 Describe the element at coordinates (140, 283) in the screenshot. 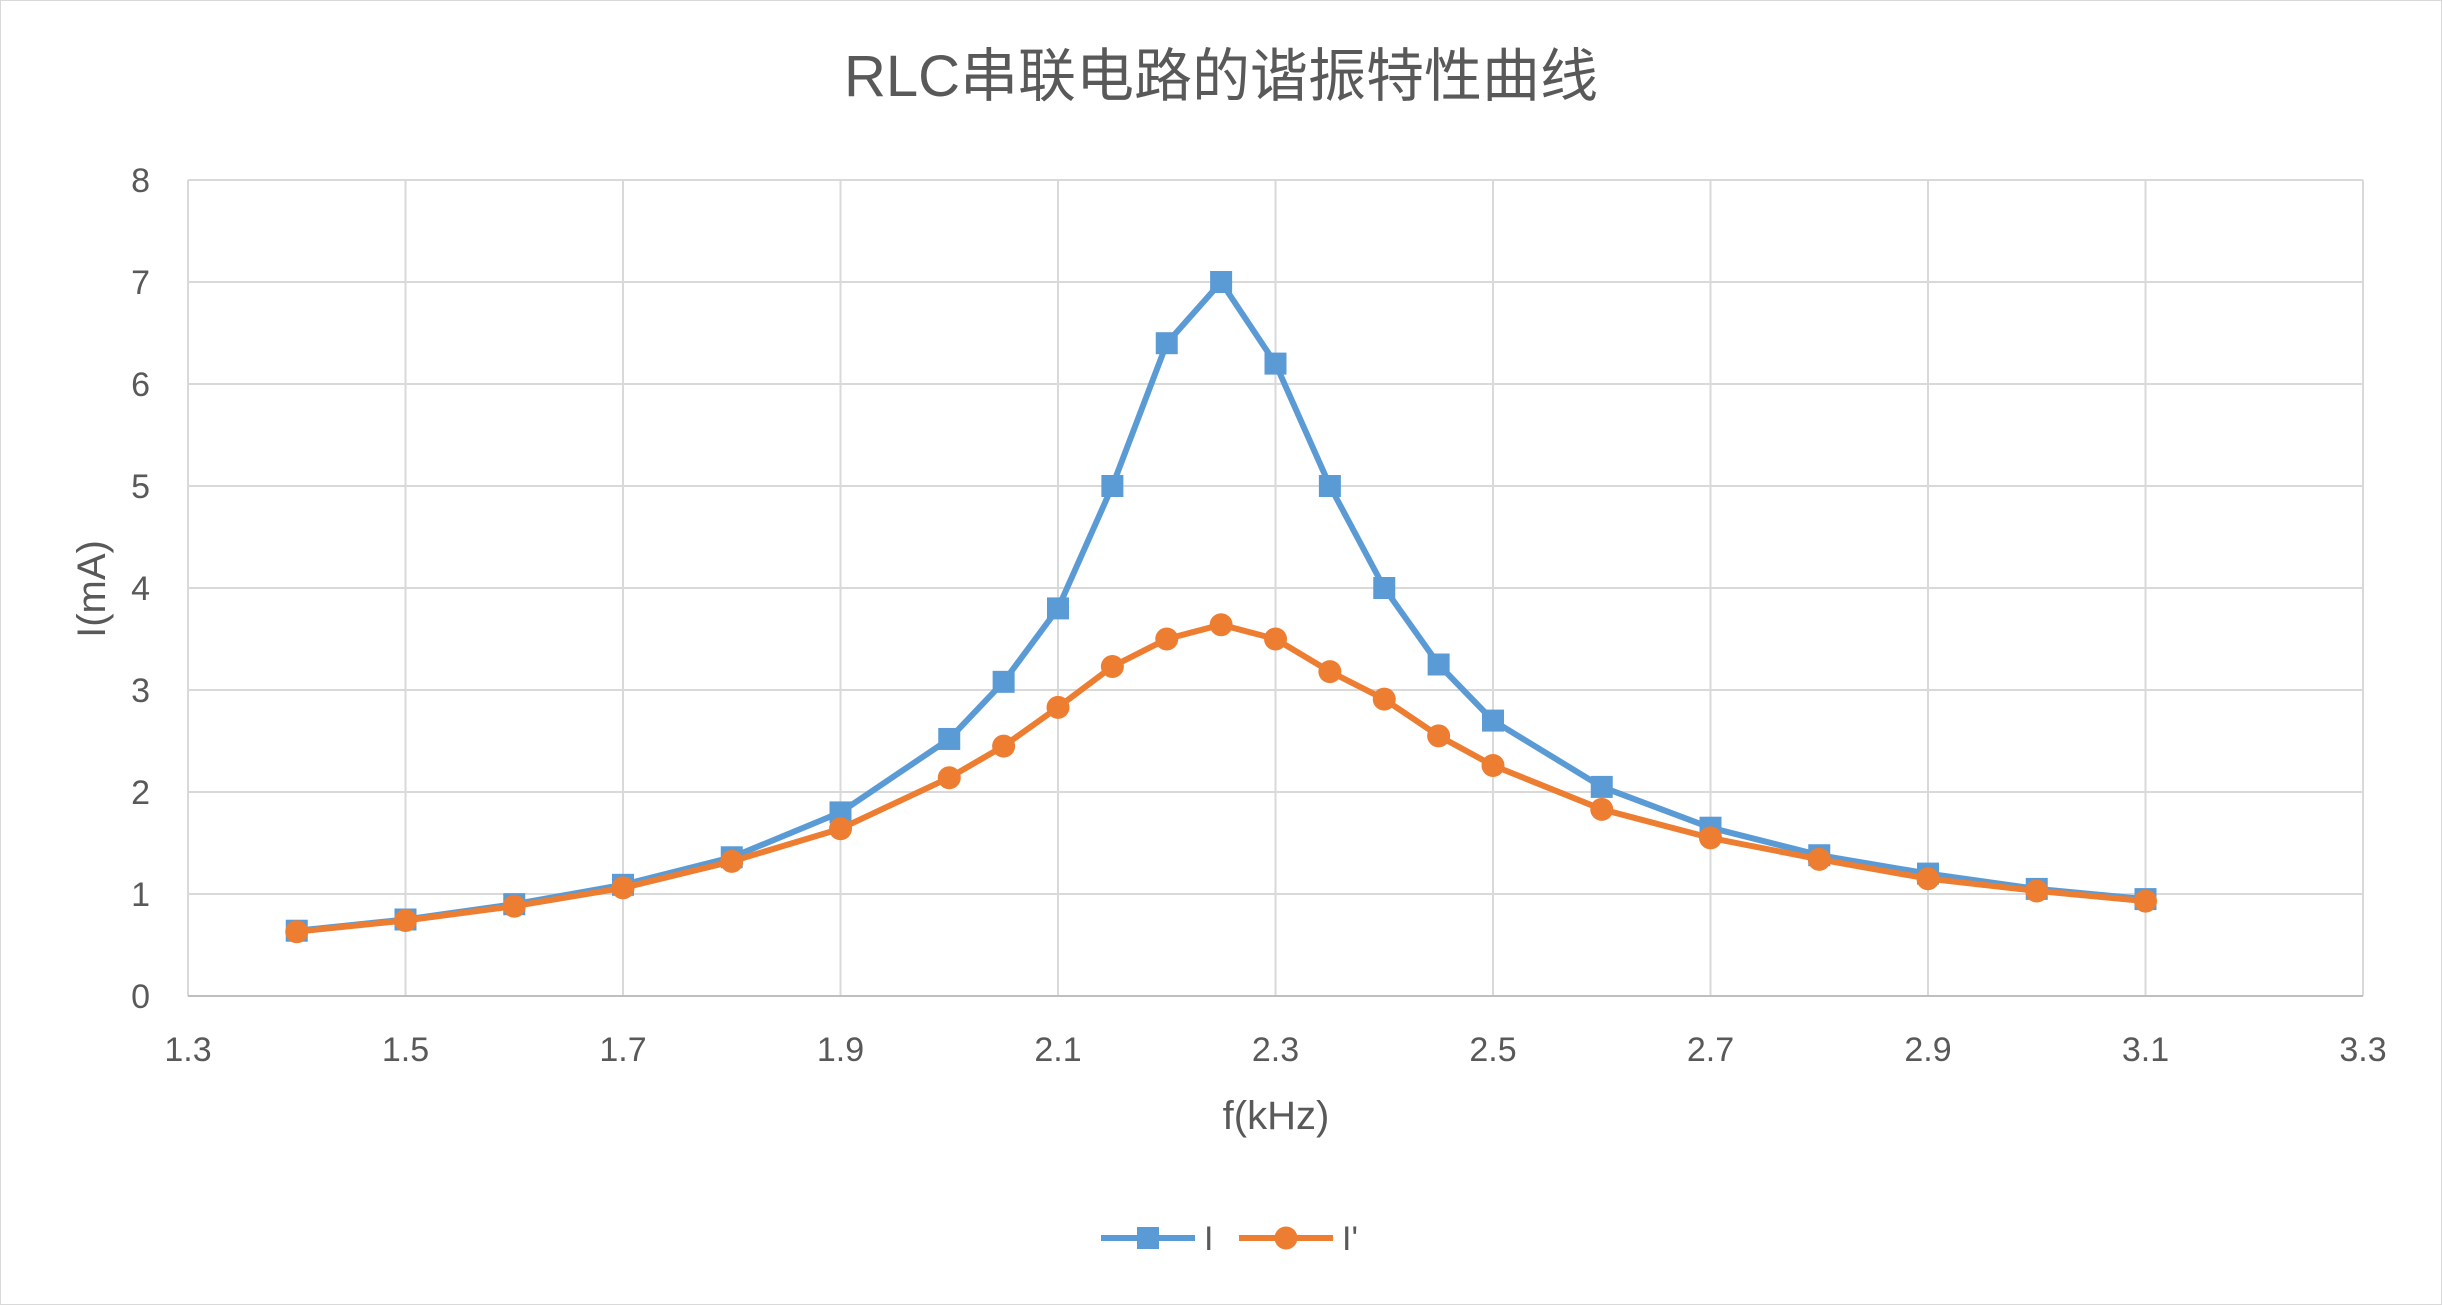

I see `y-tick-label: 7` at that location.